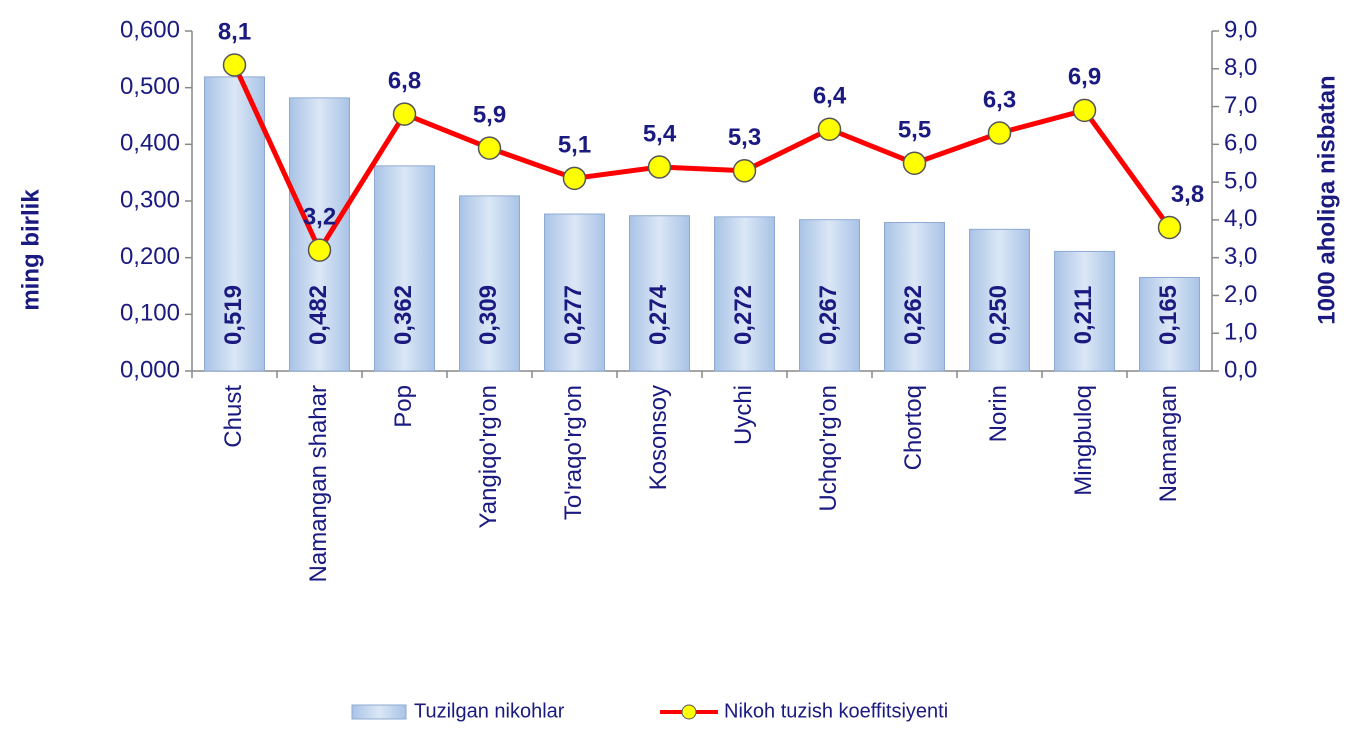 This screenshot has width=1348, height=729. Describe the element at coordinates (743, 415) in the screenshot. I see `x-tick-label: Uychi` at that location.